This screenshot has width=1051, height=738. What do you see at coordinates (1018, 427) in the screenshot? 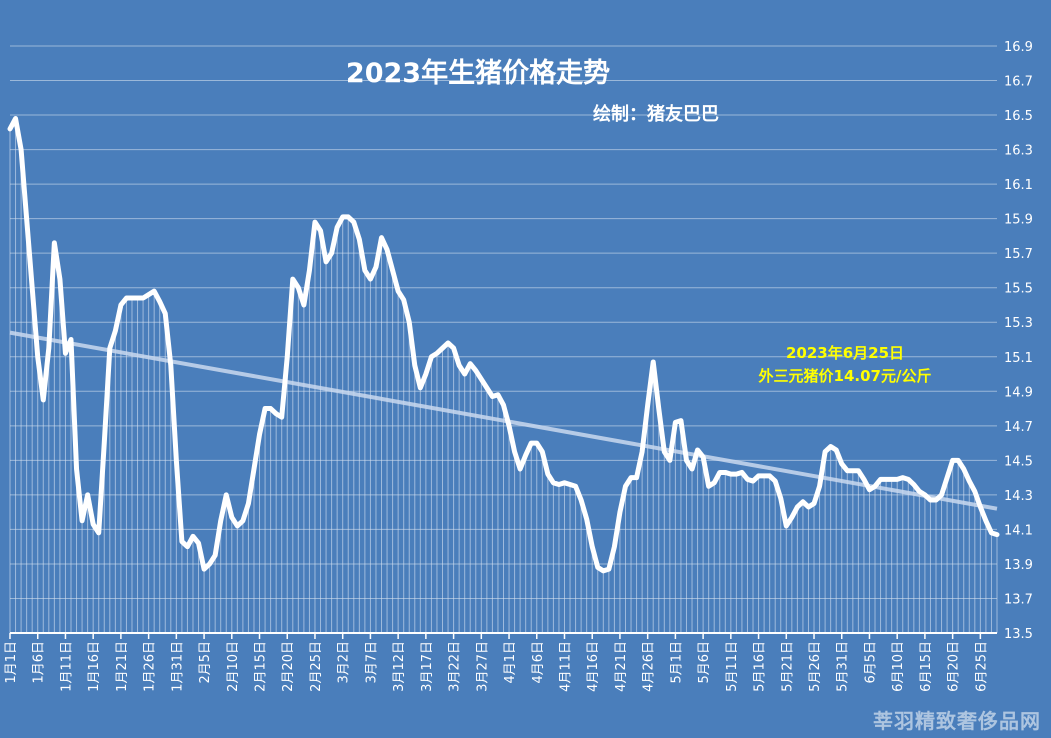
I see `y-tick-label: 14.7` at bounding box center [1018, 427].